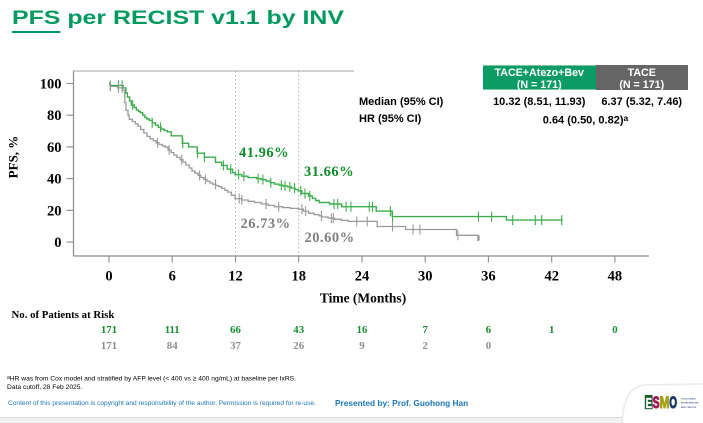  I want to click on svg-text: 24, so click(362, 277).